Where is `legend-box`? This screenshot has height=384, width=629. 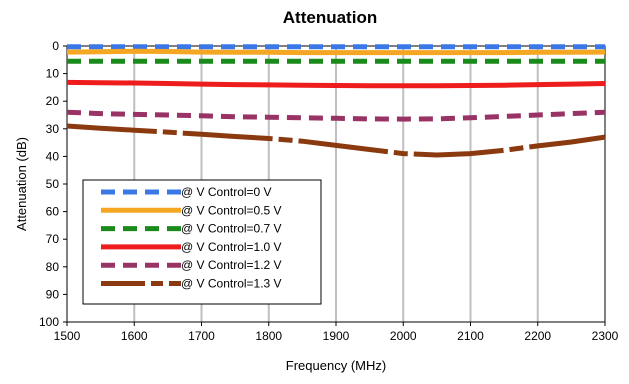
legend-box is located at coordinates (202, 242).